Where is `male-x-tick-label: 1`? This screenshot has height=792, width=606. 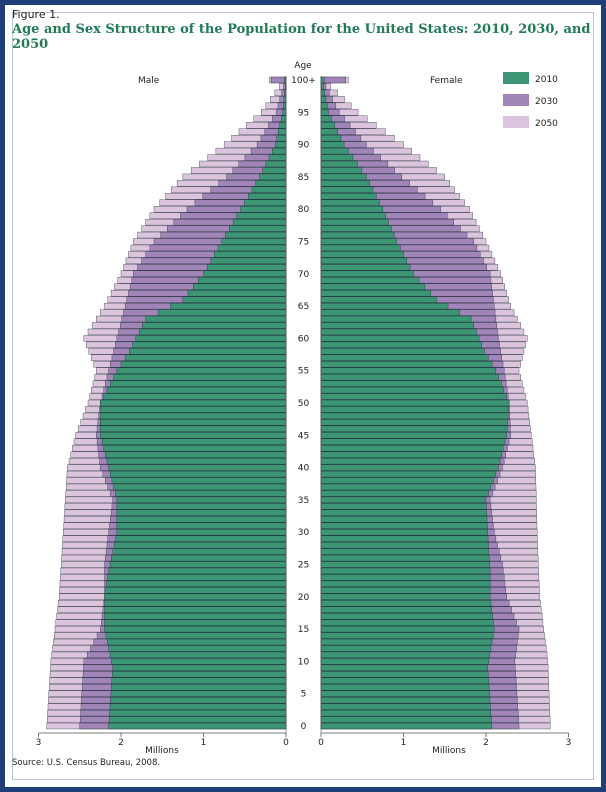
male-x-tick-label: 1 is located at coordinates (204, 743).